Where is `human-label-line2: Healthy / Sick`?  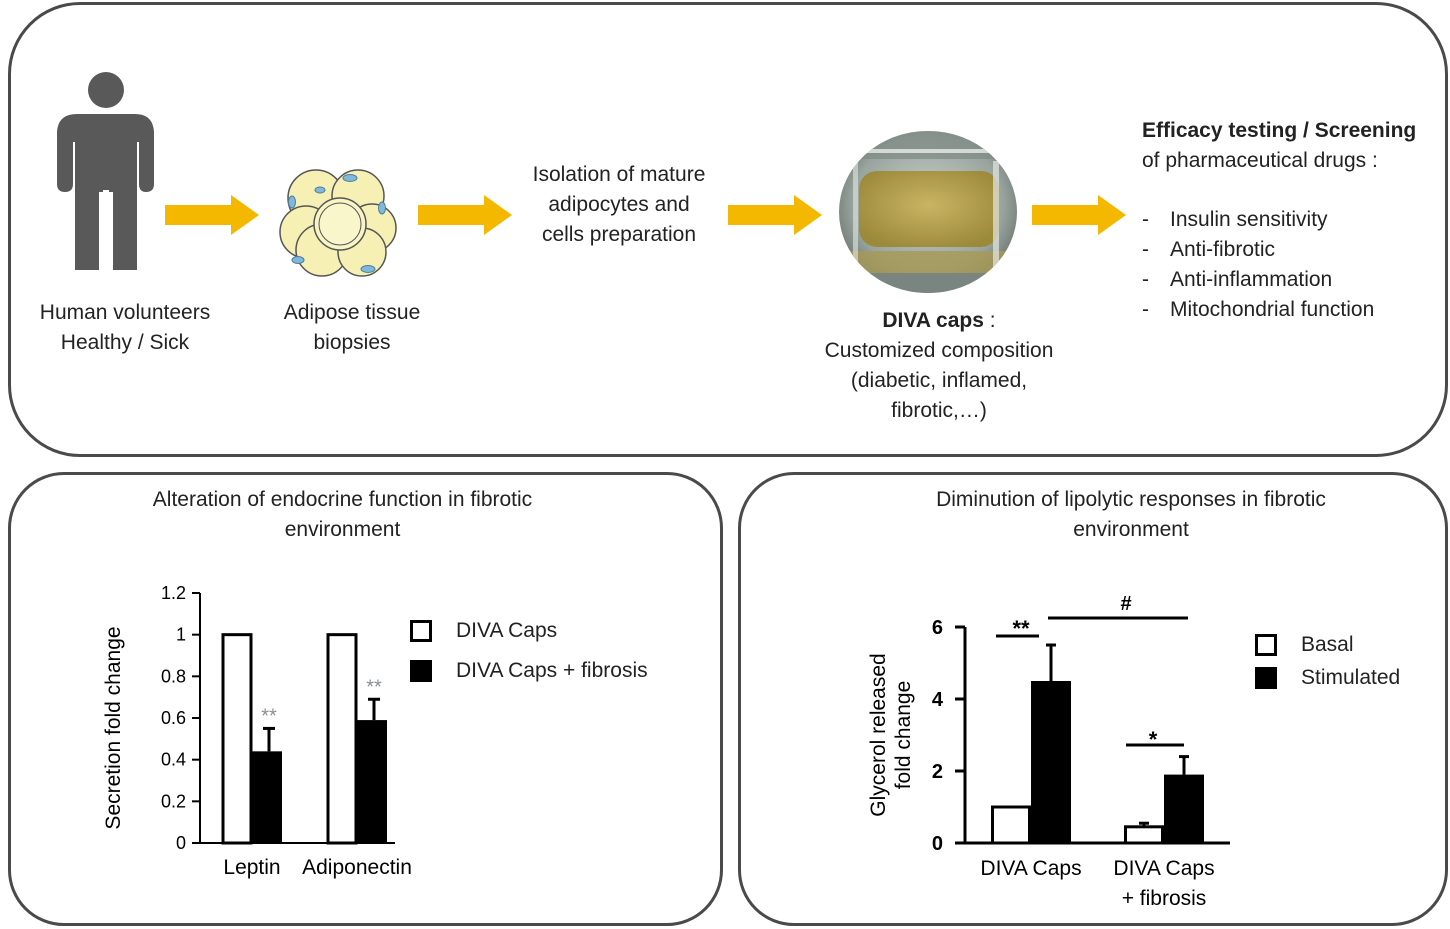 human-label-line2: Healthy / Sick is located at coordinates (125, 342).